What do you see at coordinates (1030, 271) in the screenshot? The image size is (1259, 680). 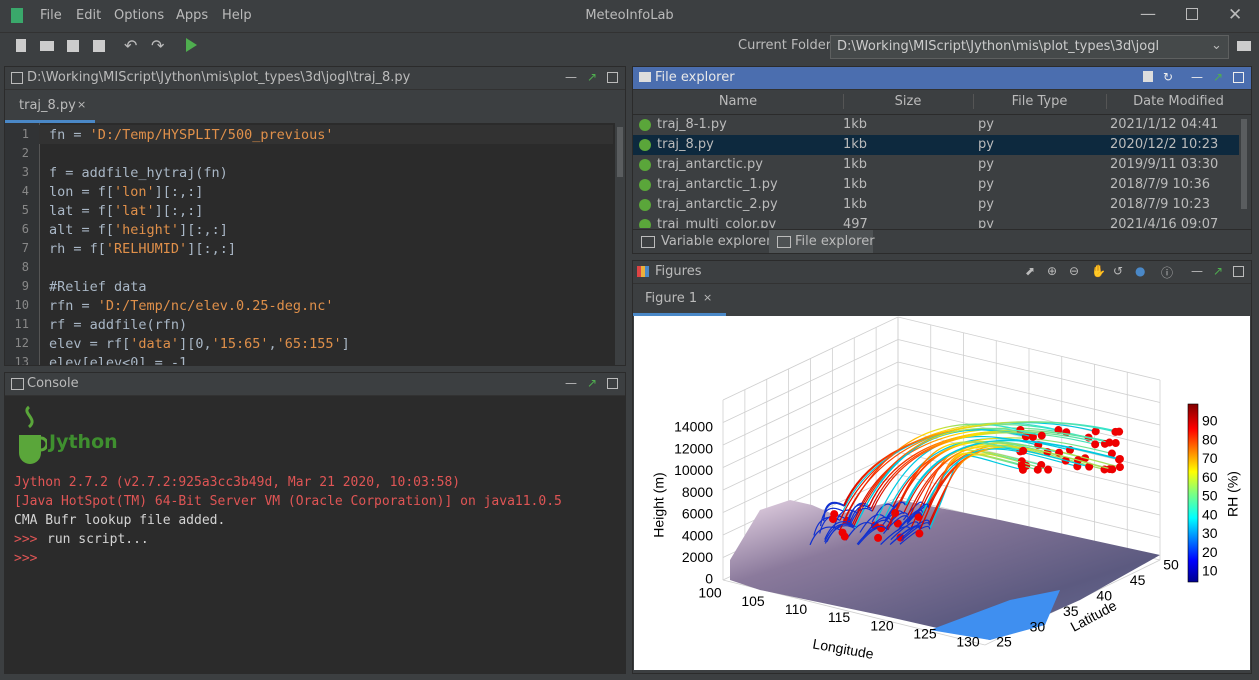 I see `select-tool: ⬈` at bounding box center [1030, 271].